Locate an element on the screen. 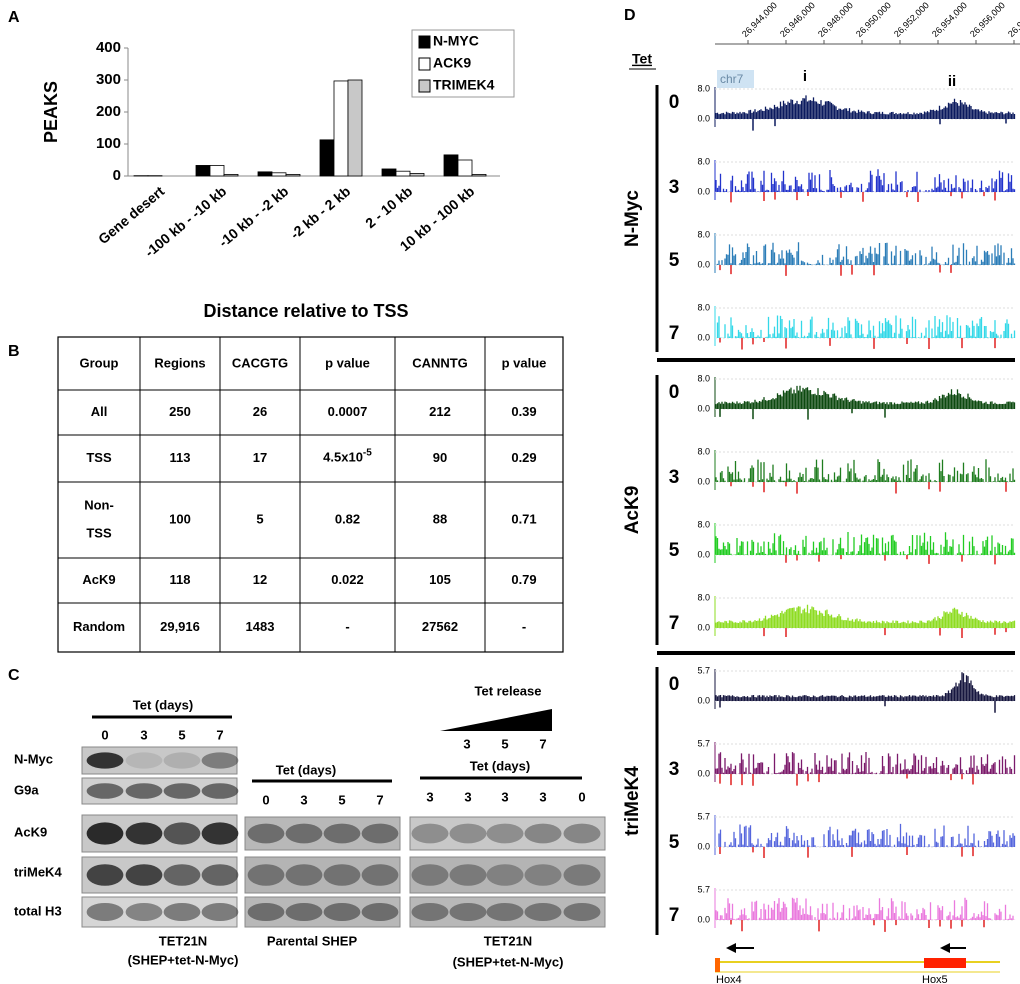 The width and height of the screenshot is (1020, 984). blot-row-label: total H3 is located at coordinates (38, 910).